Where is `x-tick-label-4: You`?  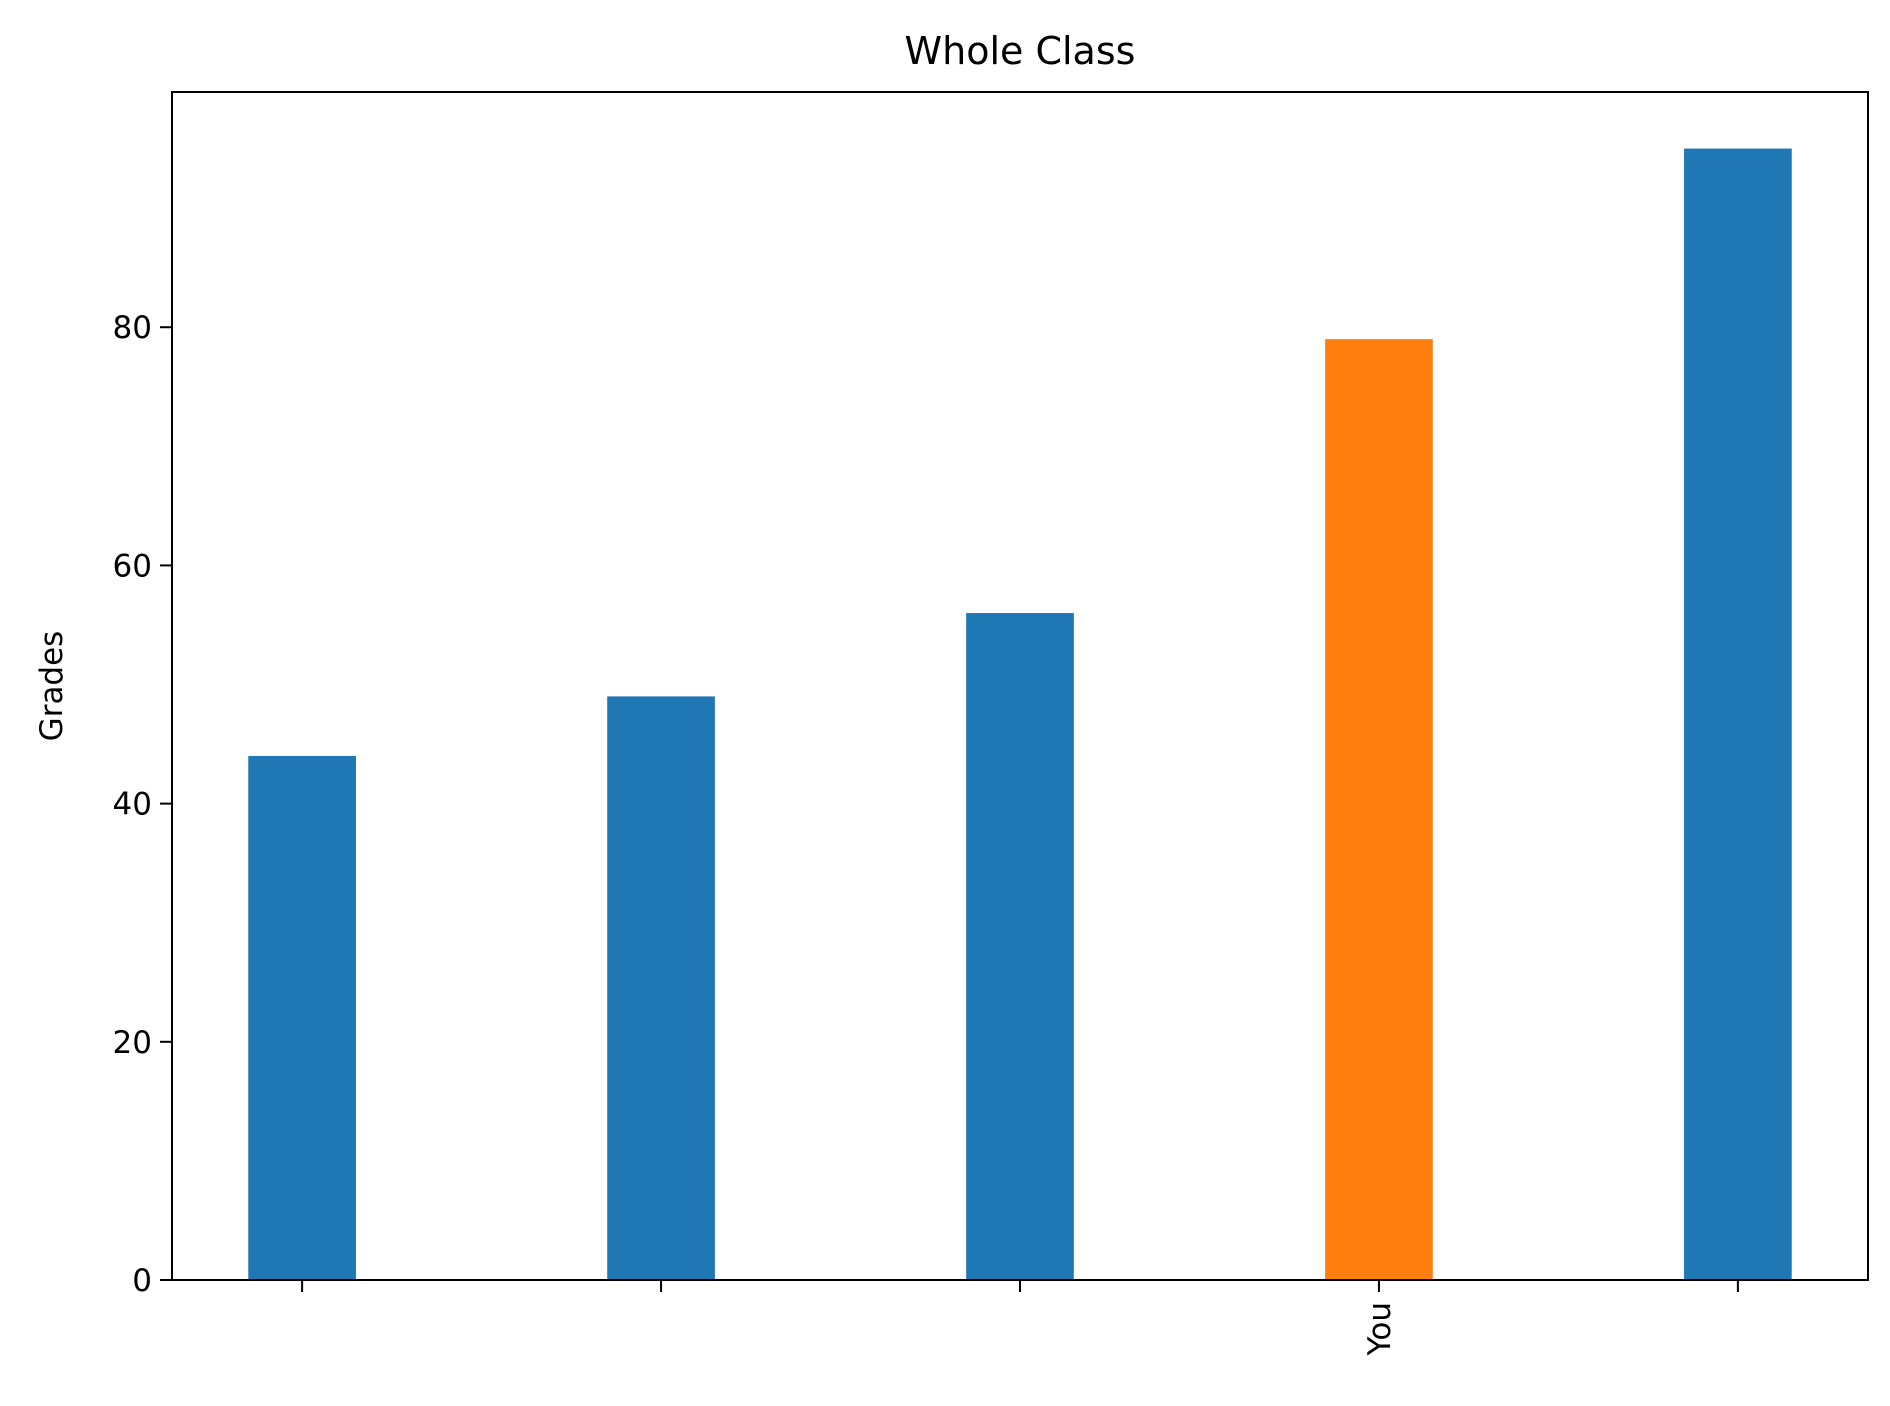 x-tick-label-4: You is located at coordinates (1380, 1329).